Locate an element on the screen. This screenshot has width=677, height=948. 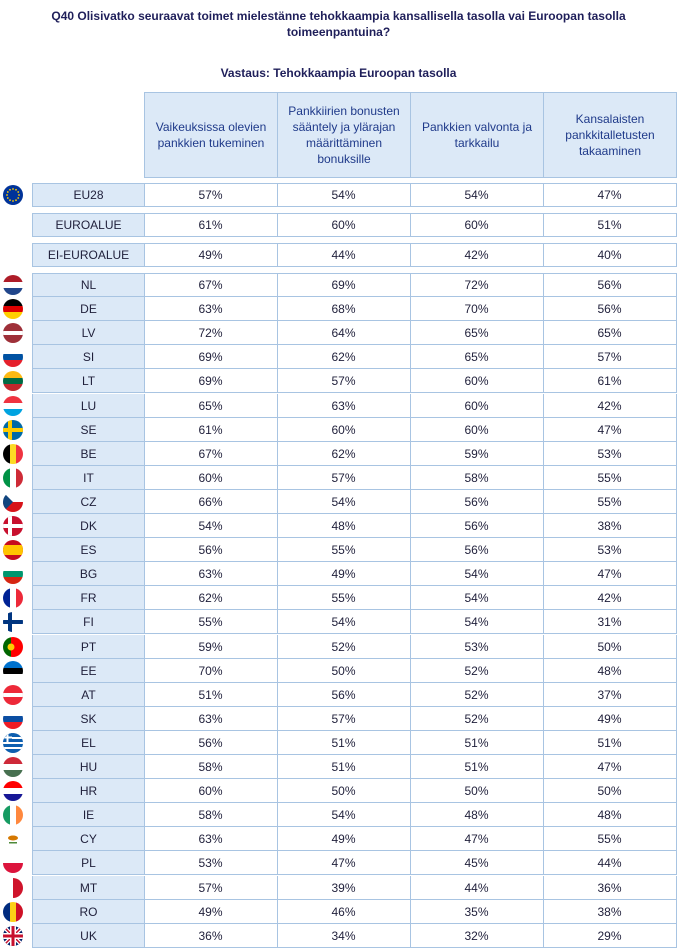
ro-flag-icon is located at coordinates (13, 912).